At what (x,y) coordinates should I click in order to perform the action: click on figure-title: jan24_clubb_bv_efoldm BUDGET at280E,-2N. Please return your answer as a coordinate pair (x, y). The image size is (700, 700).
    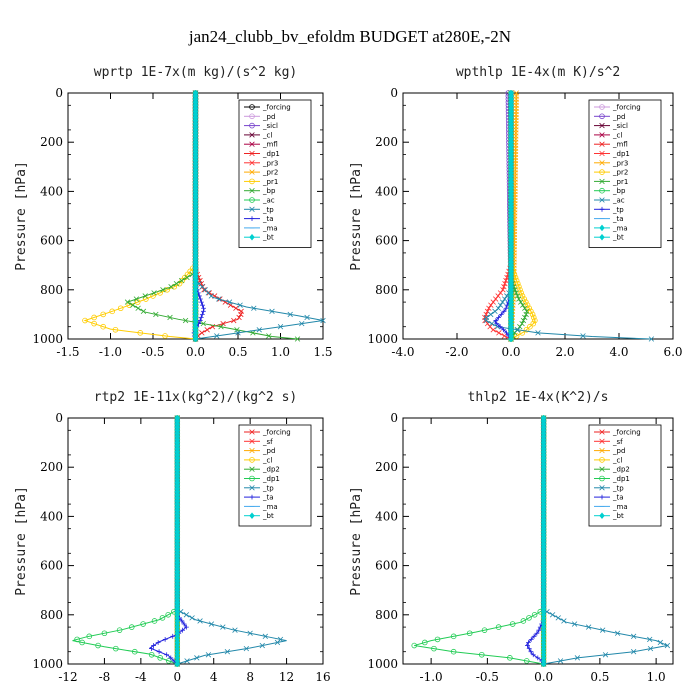
    Looking at the image, I should click on (349, 36).